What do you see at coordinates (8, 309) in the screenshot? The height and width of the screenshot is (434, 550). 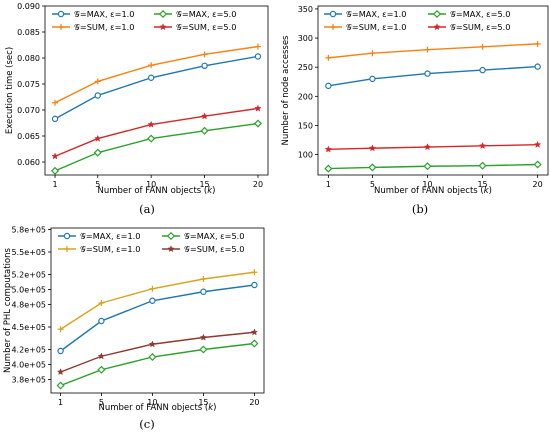 I see `y-axis-label: Number of PHL computations` at bounding box center [8, 309].